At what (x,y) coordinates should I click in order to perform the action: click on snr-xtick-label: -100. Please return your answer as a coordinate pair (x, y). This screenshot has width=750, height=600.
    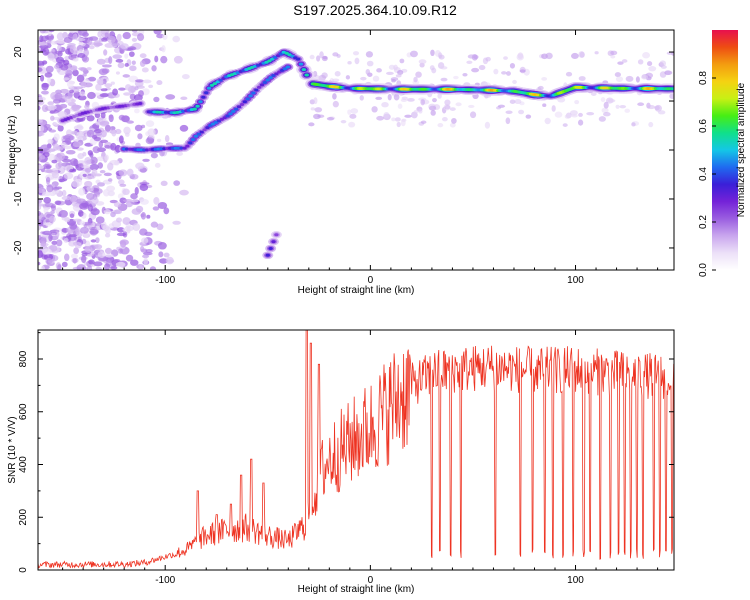
    Looking at the image, I should click on (165, 580).